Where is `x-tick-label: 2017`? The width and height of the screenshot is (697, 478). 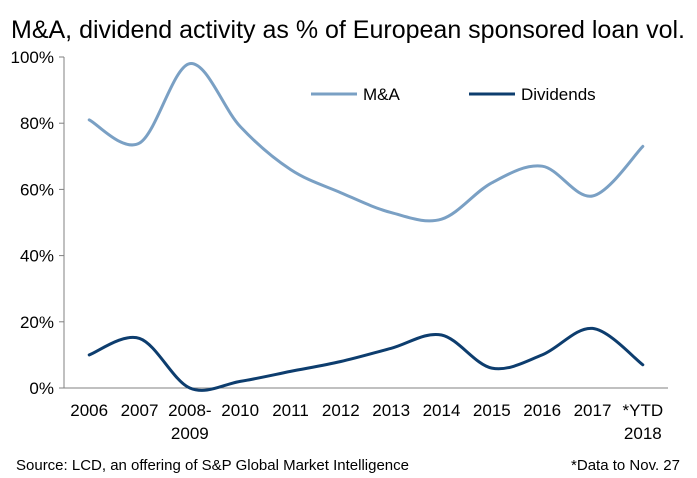 x-tick-label: 2017 is located at coordinates (593, 410).